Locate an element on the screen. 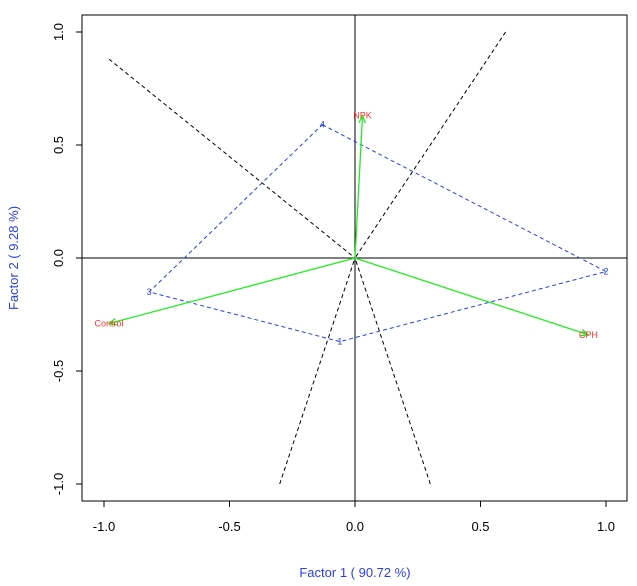  vector-label-control: Control is located at coordinates (109, 324).